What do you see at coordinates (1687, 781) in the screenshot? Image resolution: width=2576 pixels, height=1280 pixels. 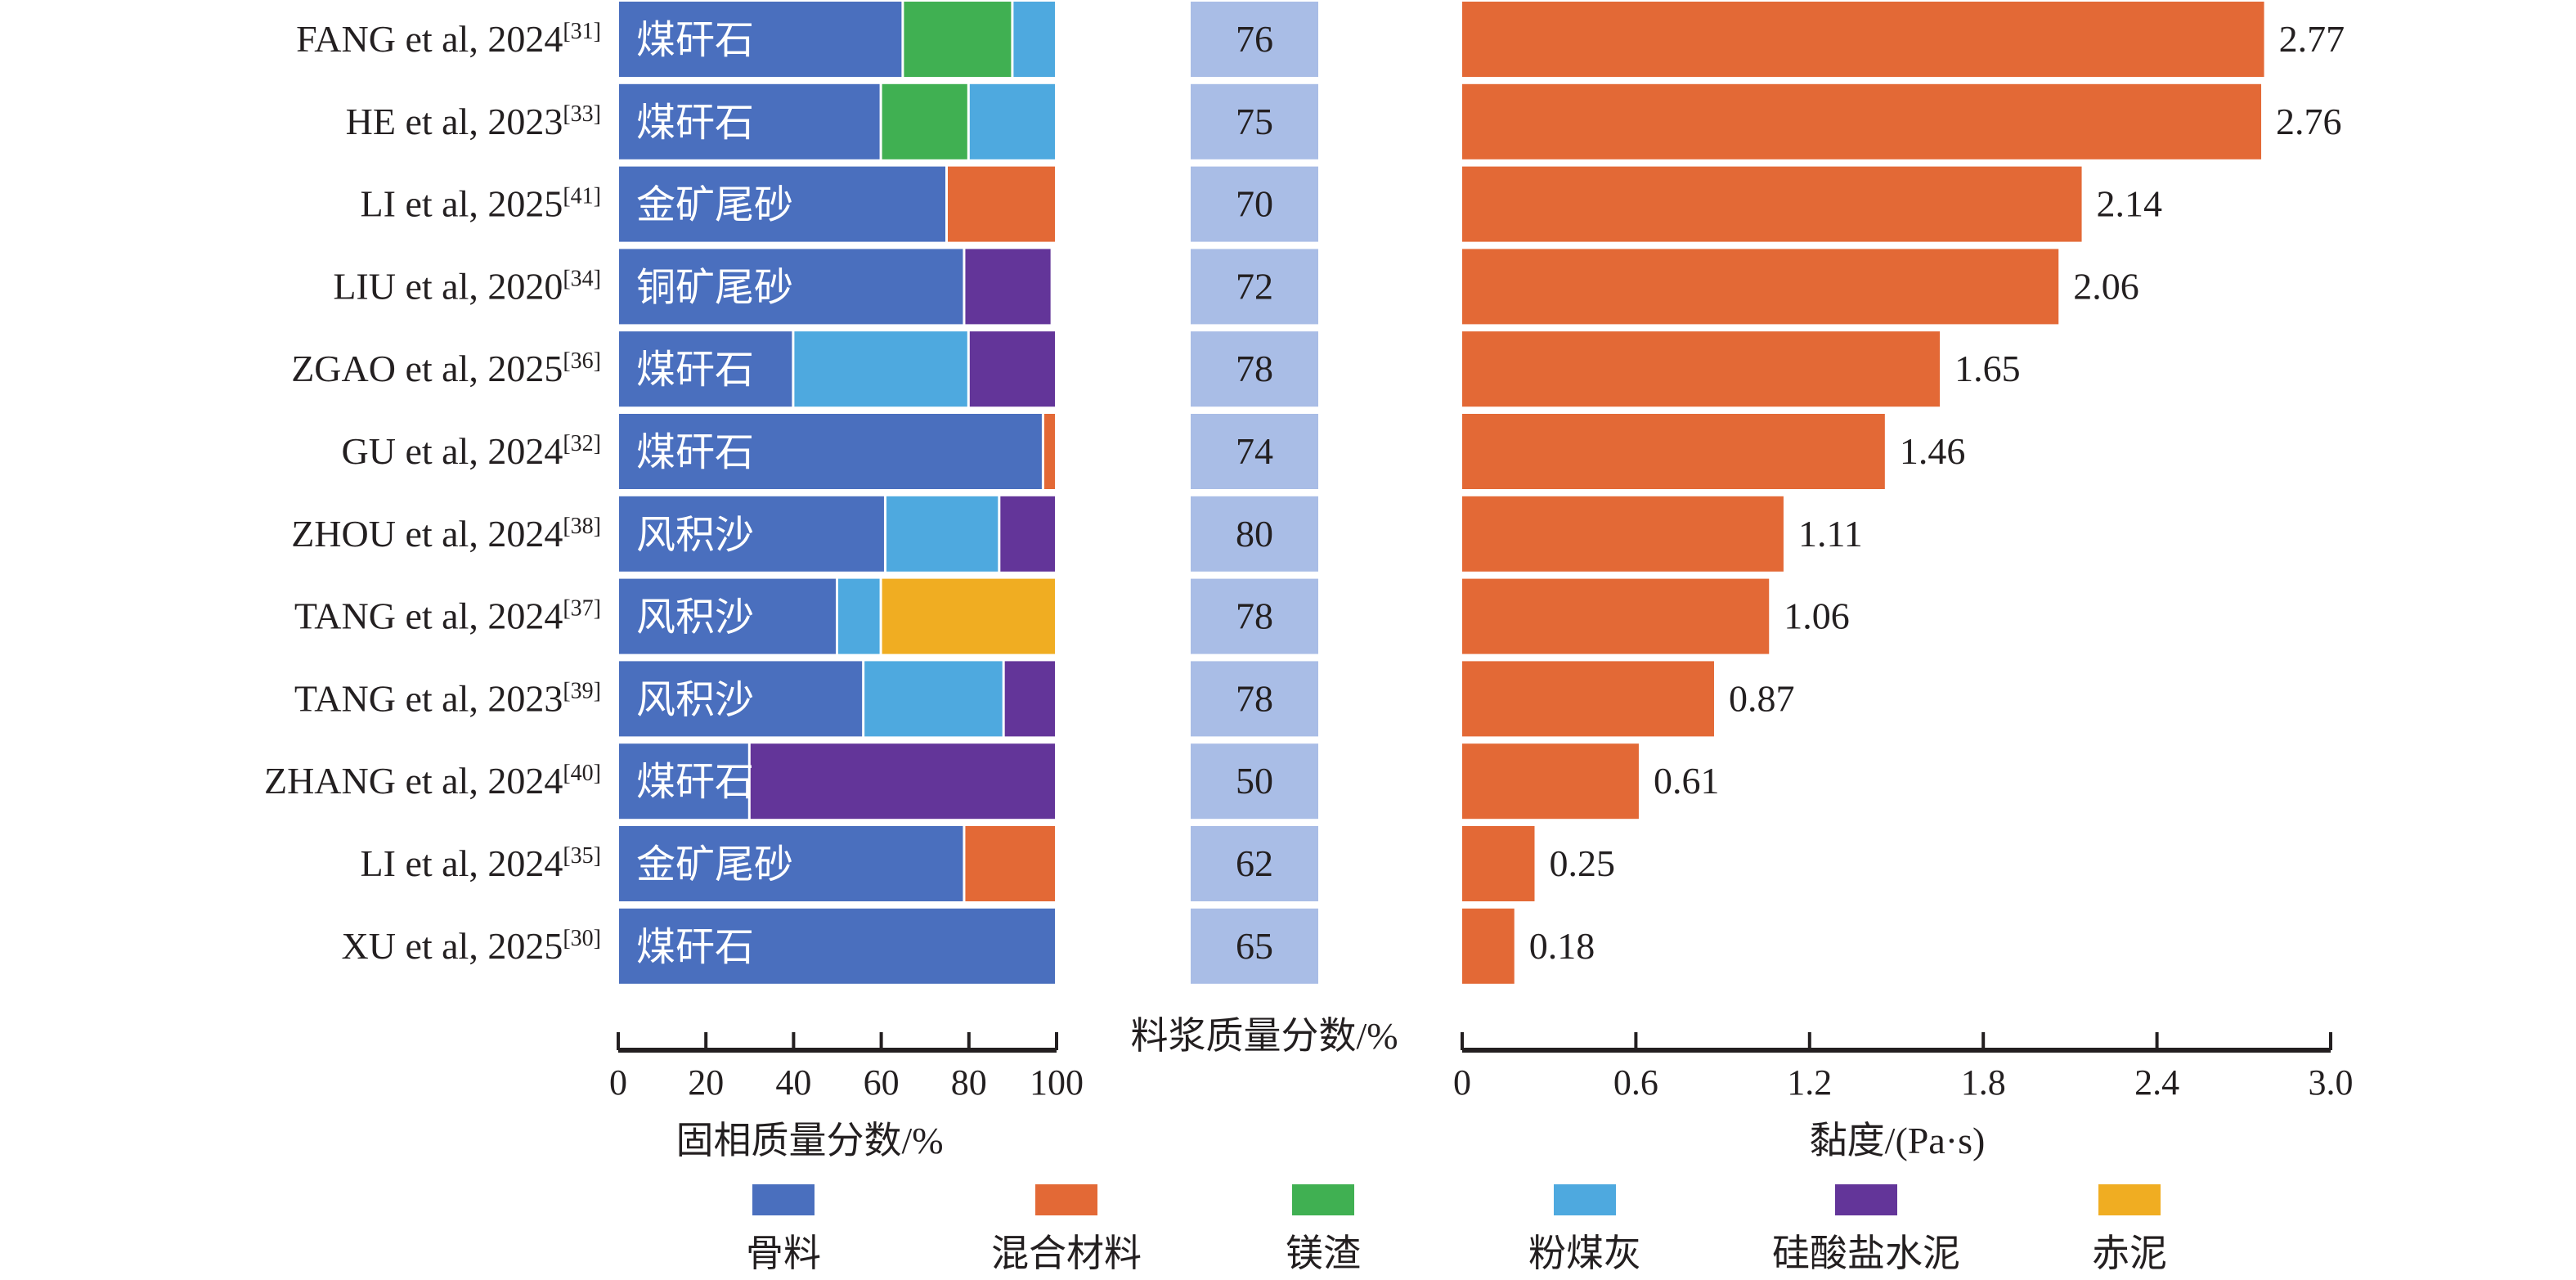 I see `viscosity-value-label: 0.61` at bounding box center [1687, 781].